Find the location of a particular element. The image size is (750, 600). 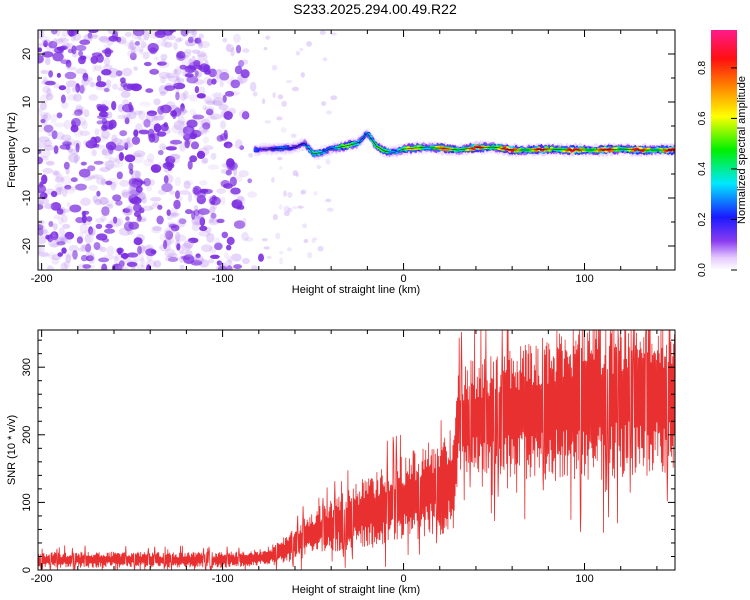

colorbar-tick-label: 0.4 is located at coordinates (702, 169).